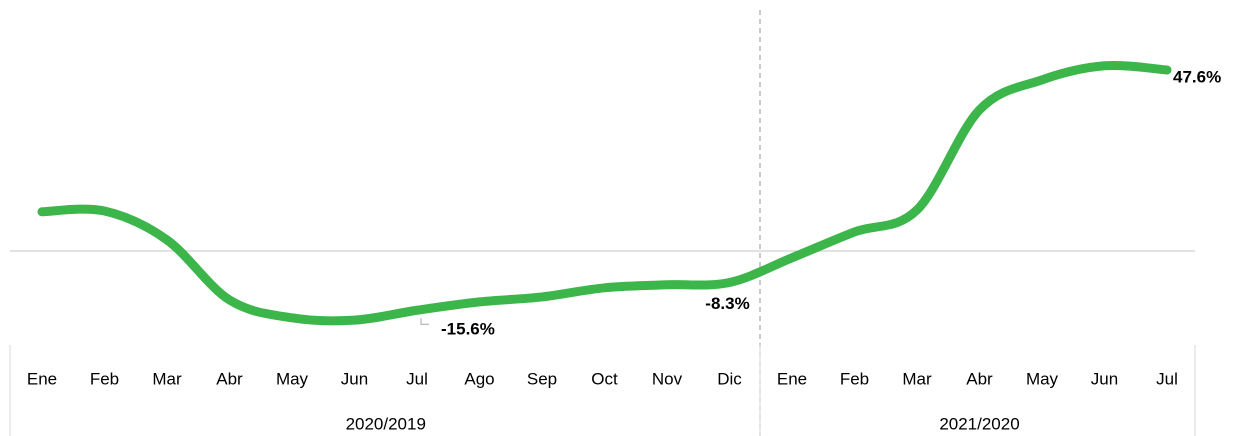 This screenshot has width=1238, height=436. What do you see at coordinates (386, 423) in the screenshot?
I see `group-label: 2020/2019` at bounding box center [386, 423].